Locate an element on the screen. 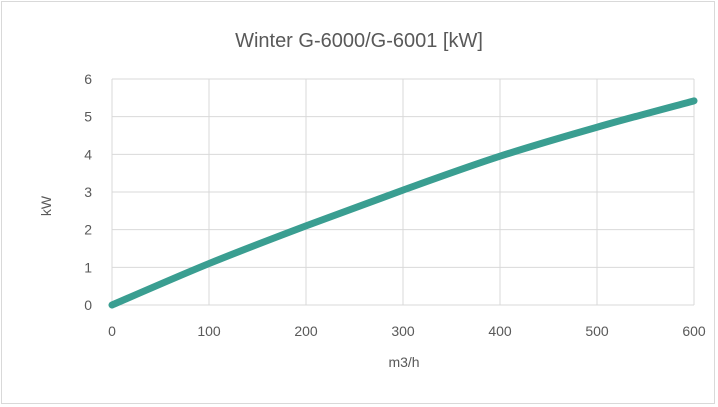 This screenshot has width=718, height=407. y-tick-label: 4 is located at coordinates (88, 154).